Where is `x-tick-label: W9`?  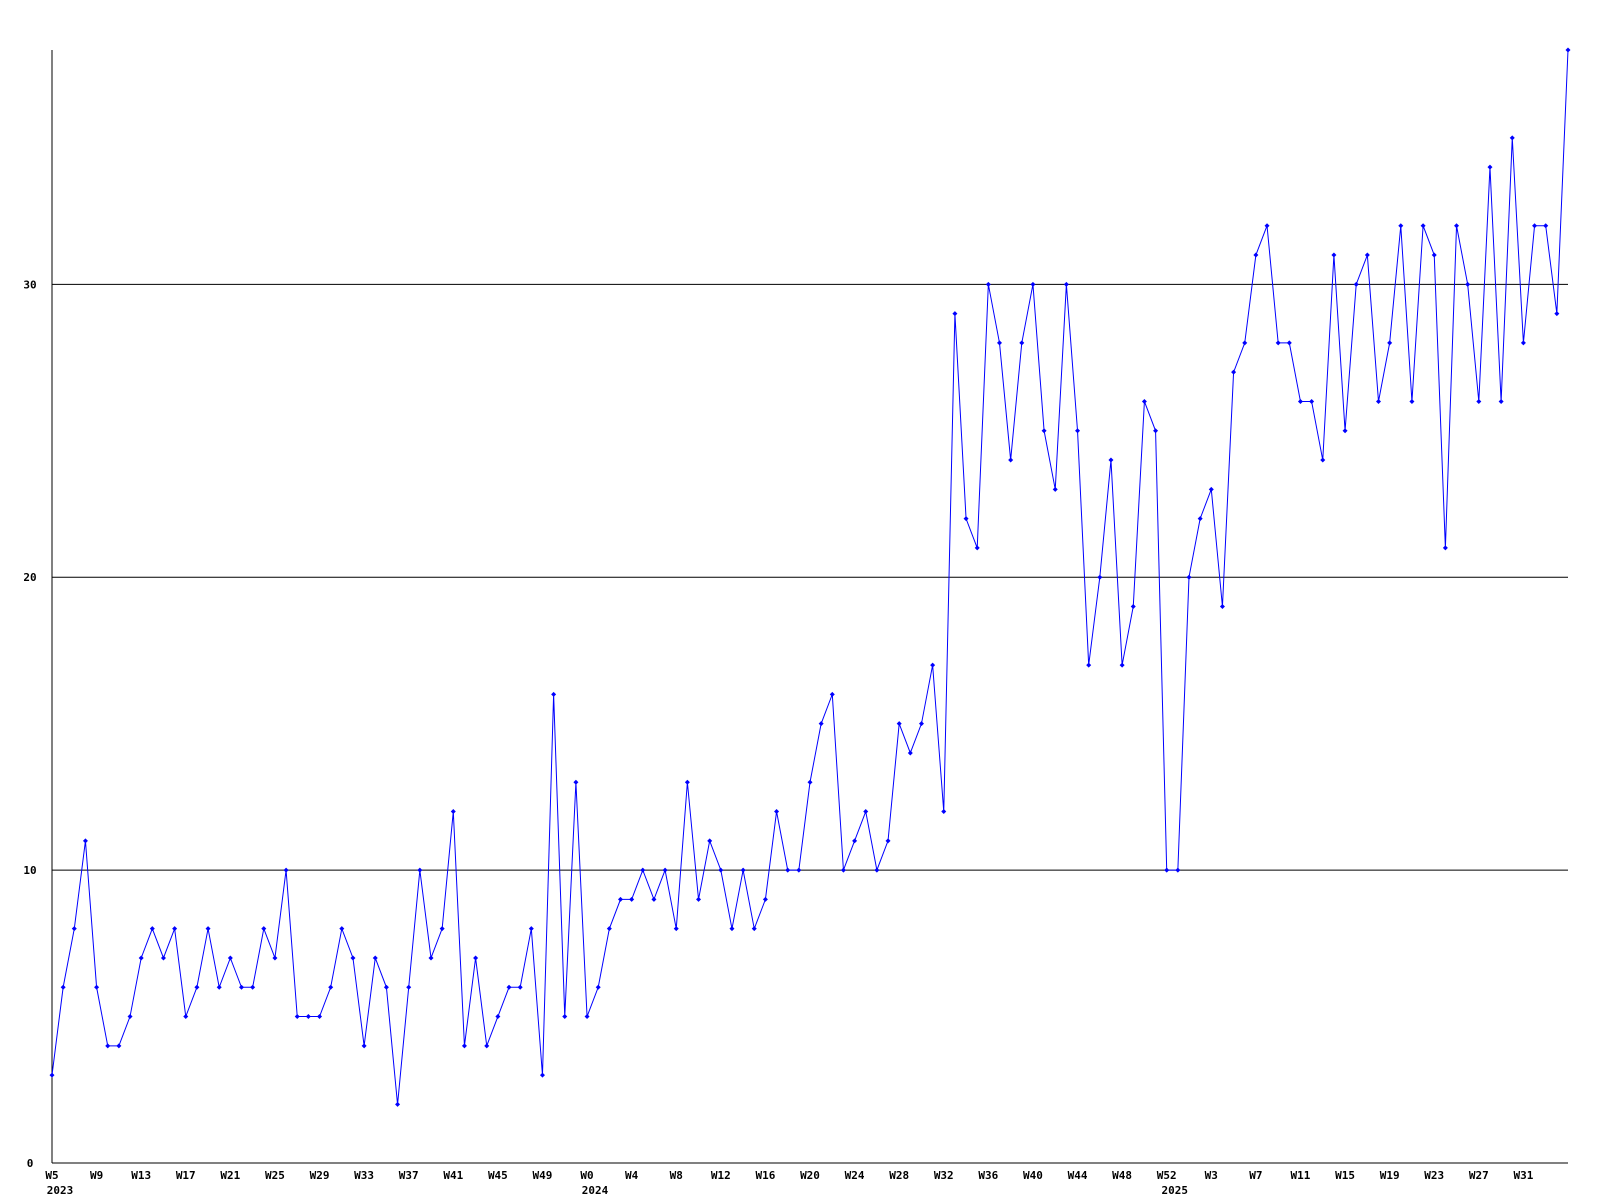
x-tick-label: W9 is located at coordinates (96, 1175).